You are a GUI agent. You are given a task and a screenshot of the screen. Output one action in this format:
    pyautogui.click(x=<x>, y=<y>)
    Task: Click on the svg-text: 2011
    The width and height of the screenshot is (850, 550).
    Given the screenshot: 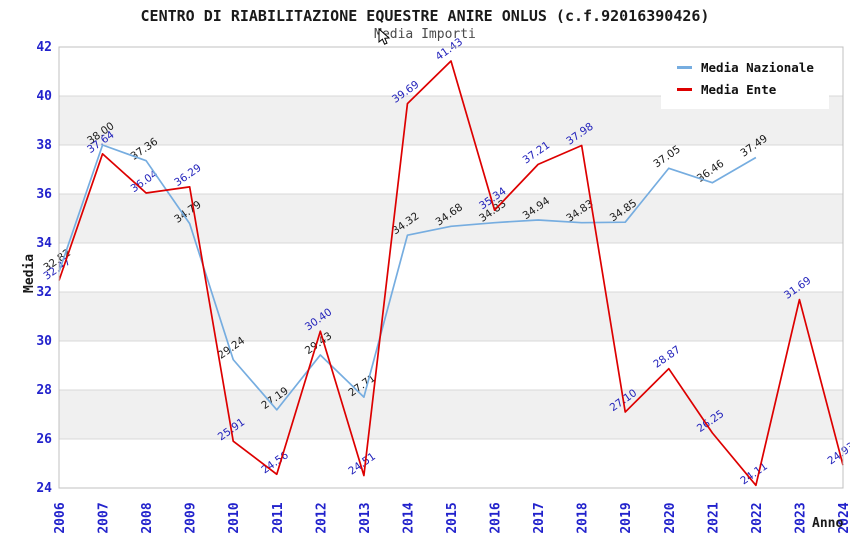 What is the action you would take?
    pyautogui.click(x=278, y=517)
    